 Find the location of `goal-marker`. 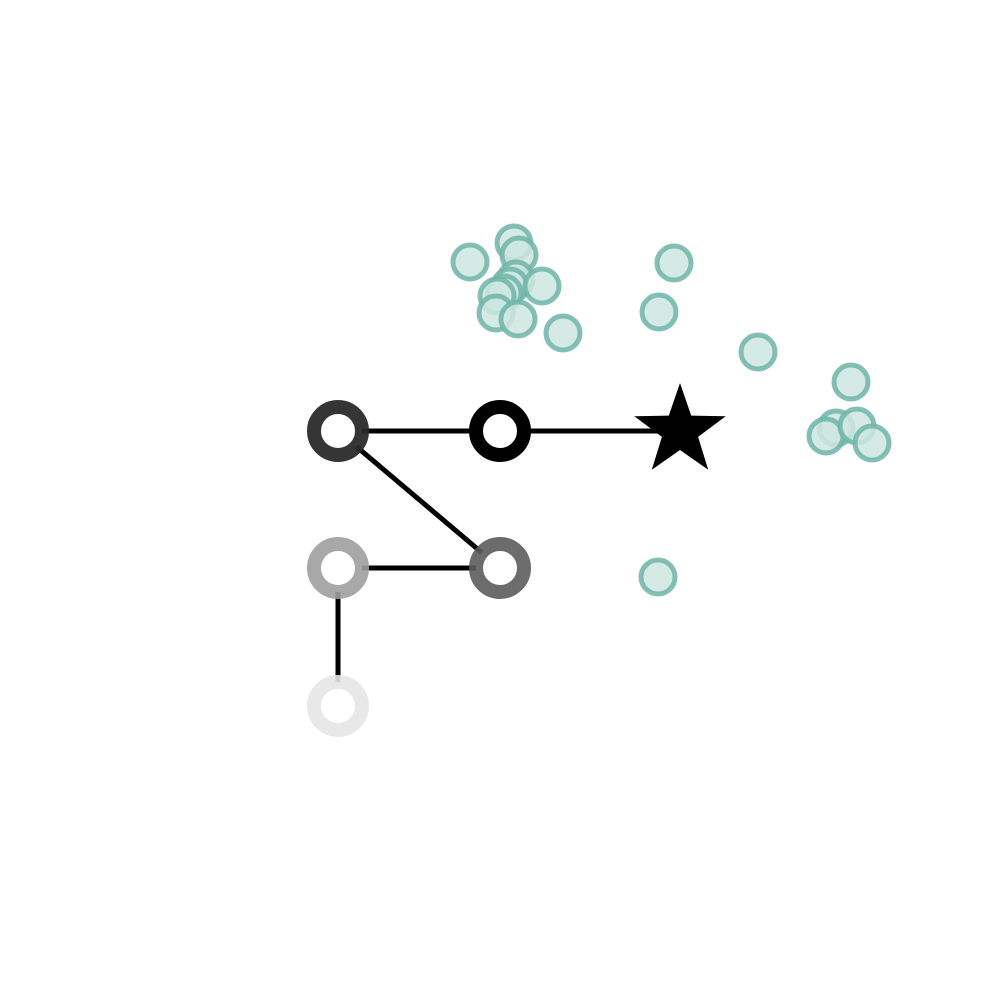

goal-marker is located at coordinates (680, 426).